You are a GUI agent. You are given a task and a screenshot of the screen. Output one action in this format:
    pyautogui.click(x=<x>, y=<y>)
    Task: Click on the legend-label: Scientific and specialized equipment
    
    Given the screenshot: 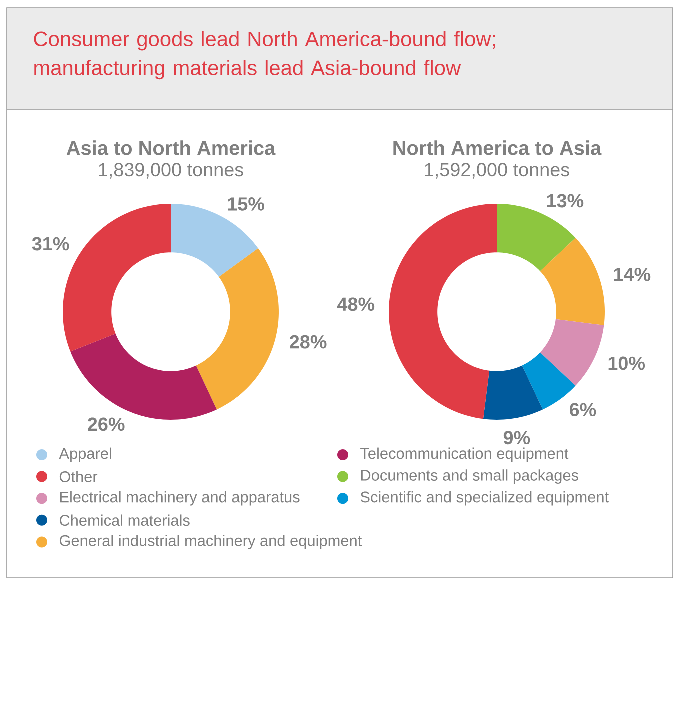 What is the action you would take?
    pyautogui.click(x=484, y=498)
    